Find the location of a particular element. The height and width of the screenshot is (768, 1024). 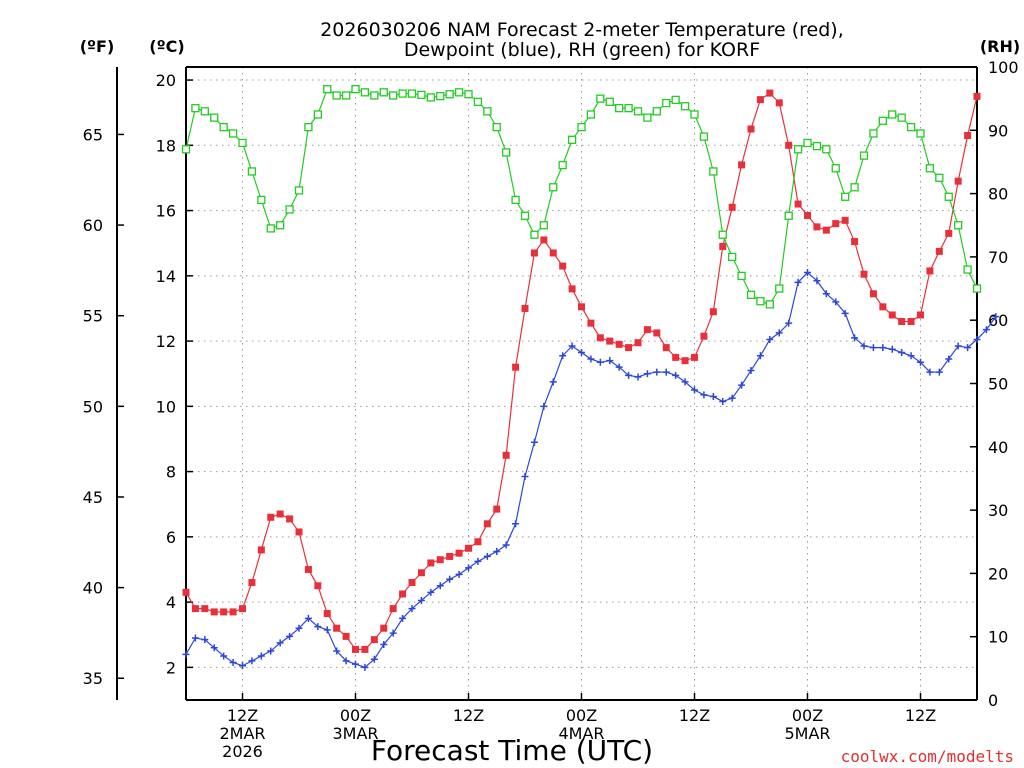

x-axis-tick-label: 2MAR is located at coordinates (242, 733).